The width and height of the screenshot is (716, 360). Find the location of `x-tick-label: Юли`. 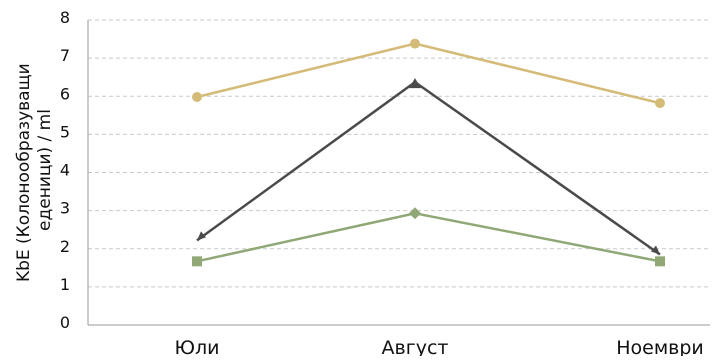

x-tick-label: Юли is located at coordinates (196, 346).